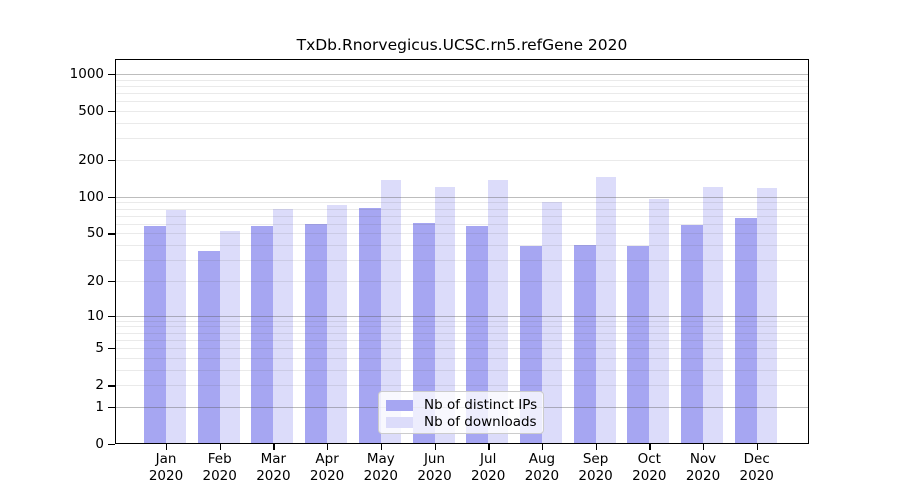 The image size is (900, 500). I want to click on bar-distinct-ips-jan, so click(155, 334).